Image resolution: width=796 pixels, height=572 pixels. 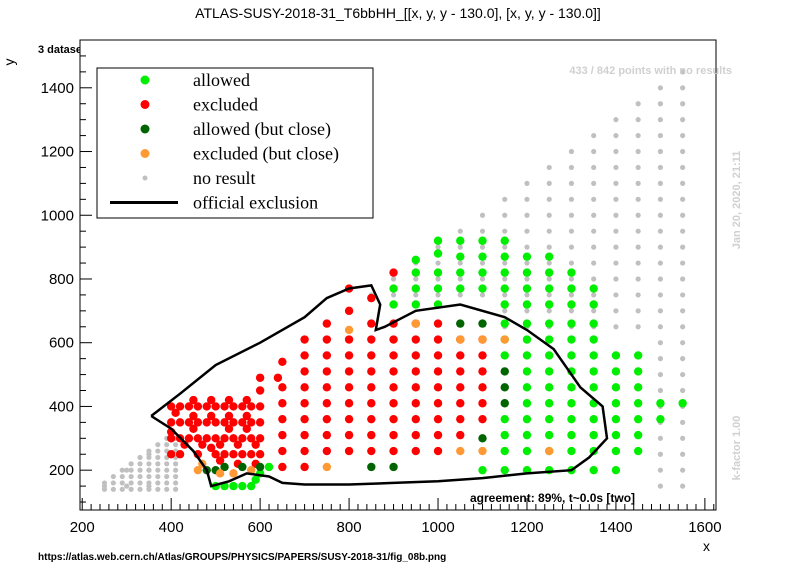 I want to click on legend-label: allowed, so click(x=221, y=80).